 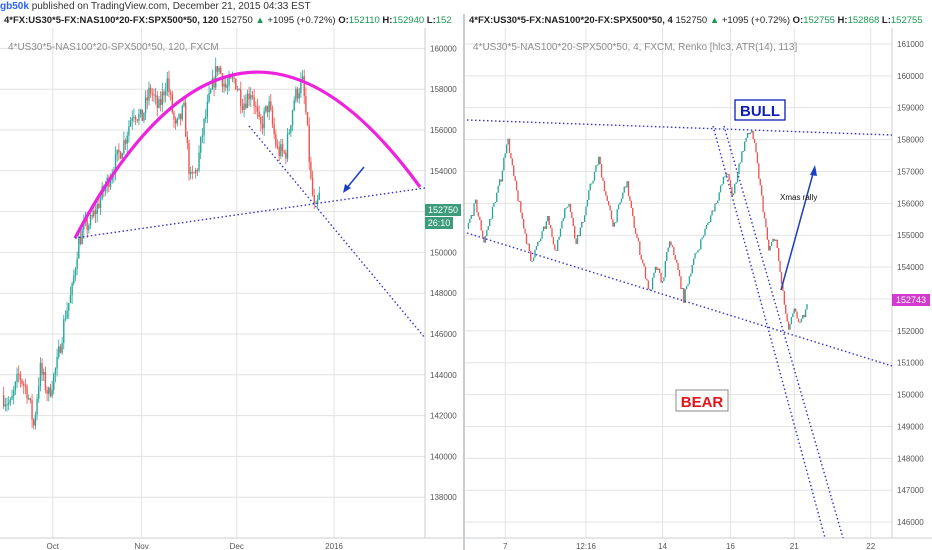 I want to click on right-upper-trendline, so click(x=679, y=127).